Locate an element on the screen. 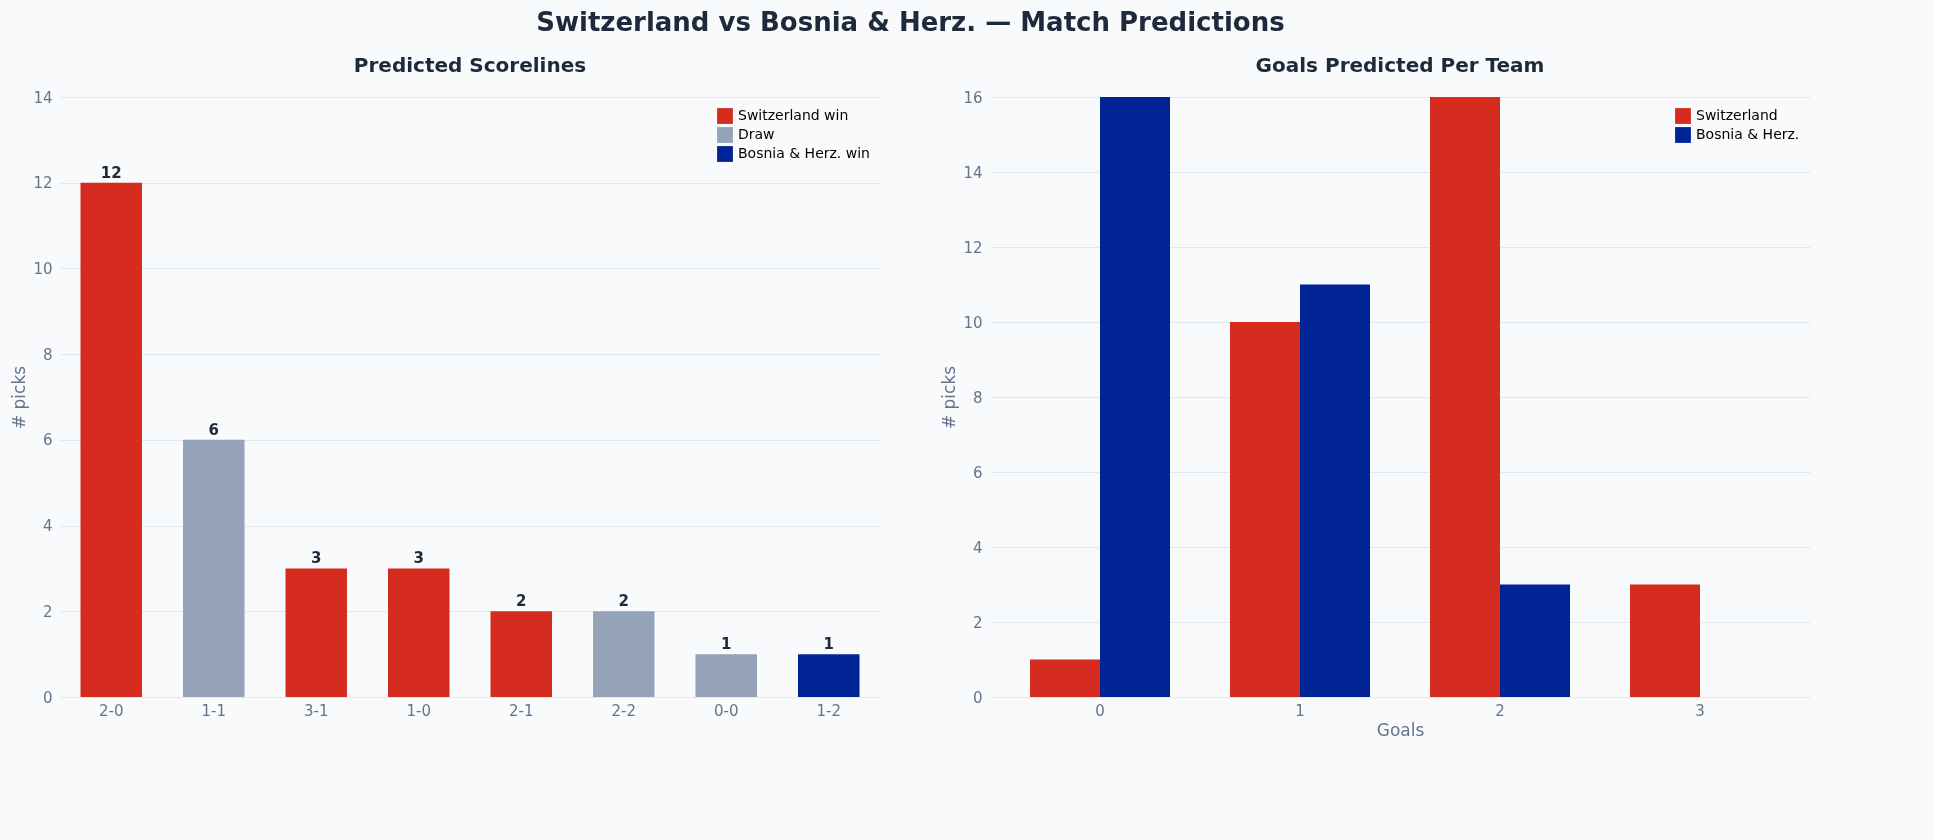 The image size is (1935, 840). legend-label: Bosnia & Herz. is located at coordinates (1748, 134).